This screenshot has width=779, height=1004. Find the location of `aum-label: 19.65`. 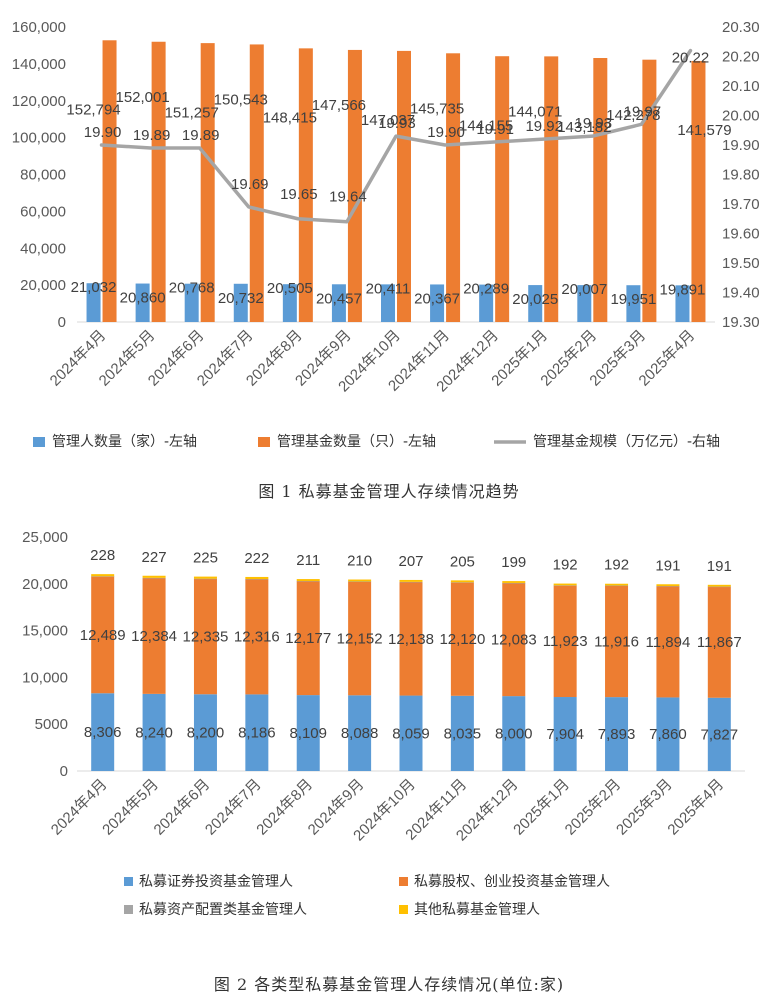

aum-label: 19.65 is located at coordinates (299, 194).